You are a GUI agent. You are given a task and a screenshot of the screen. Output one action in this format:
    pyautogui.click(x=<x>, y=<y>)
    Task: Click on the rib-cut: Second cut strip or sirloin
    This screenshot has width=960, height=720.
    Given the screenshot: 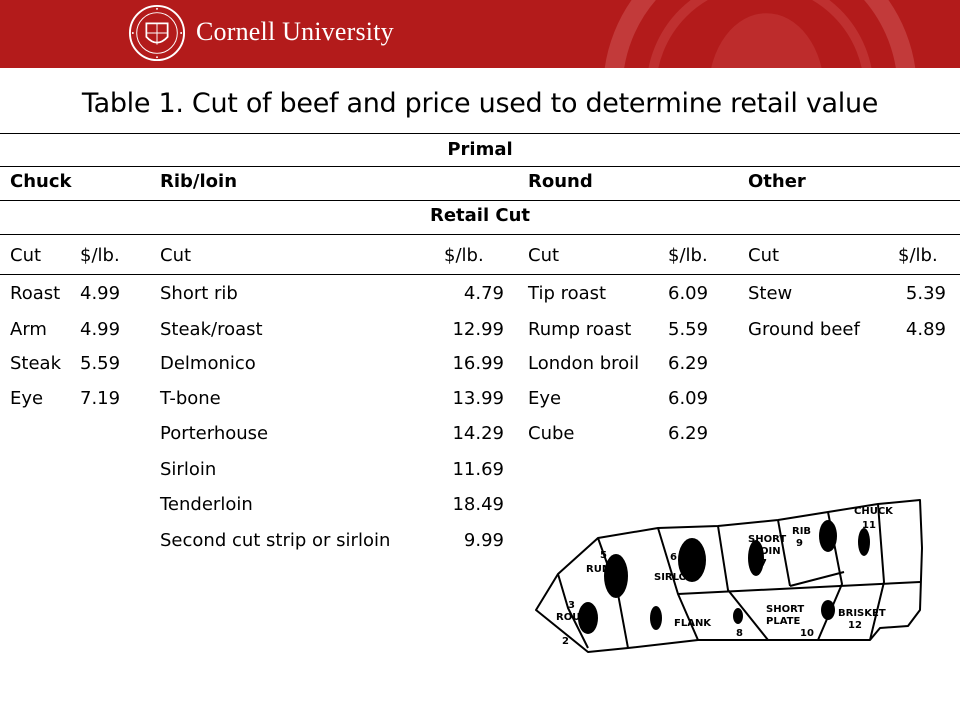 What is the action you would take?
    pyautogui.click(x=275, y=540)
    